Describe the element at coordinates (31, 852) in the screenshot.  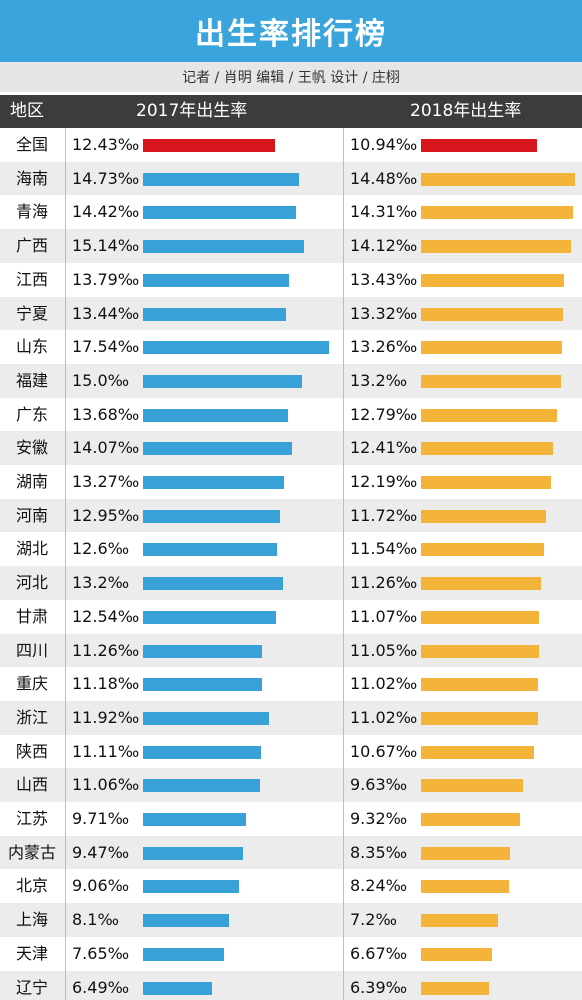
I see `region-name: 内蒙古` at that location.